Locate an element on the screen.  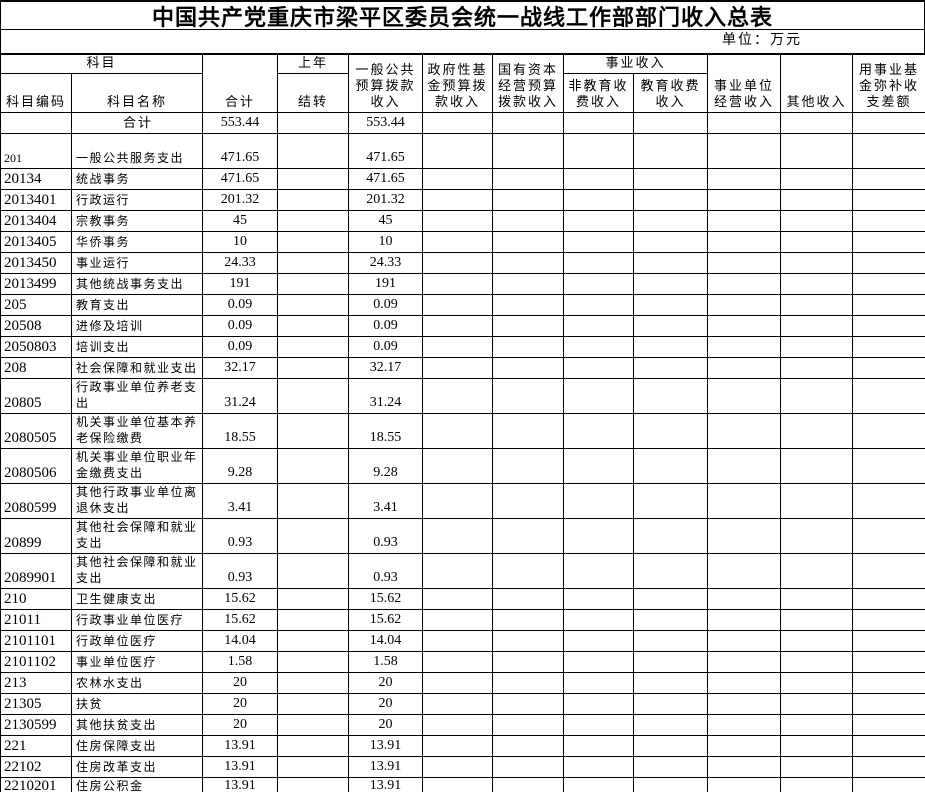
cell-subject-name: 其他扶贫支出 is located at coordinates (137, 725).